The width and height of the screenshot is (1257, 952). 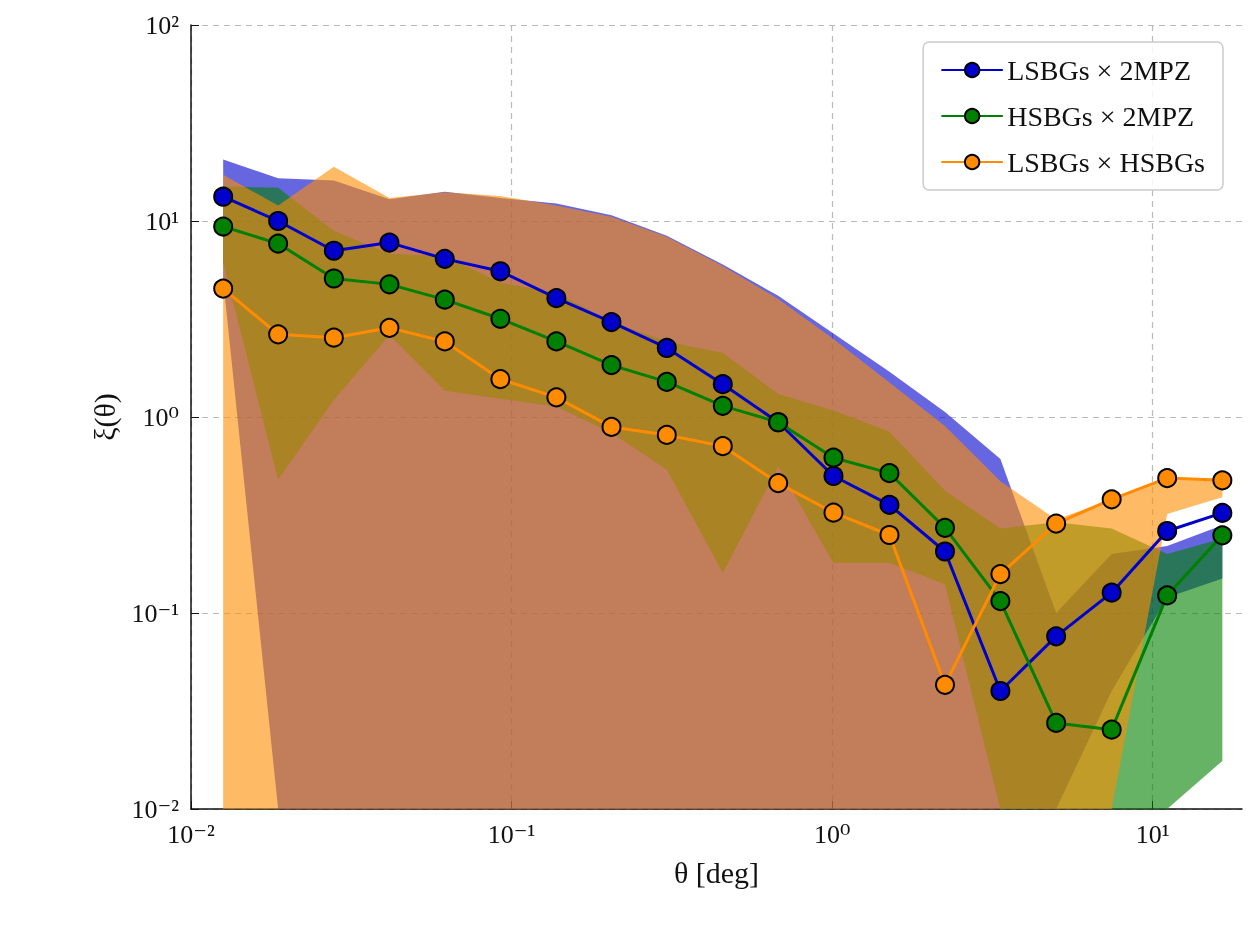 I want to click on y-tick-label: 10⁰, so click(x=160, y=417).